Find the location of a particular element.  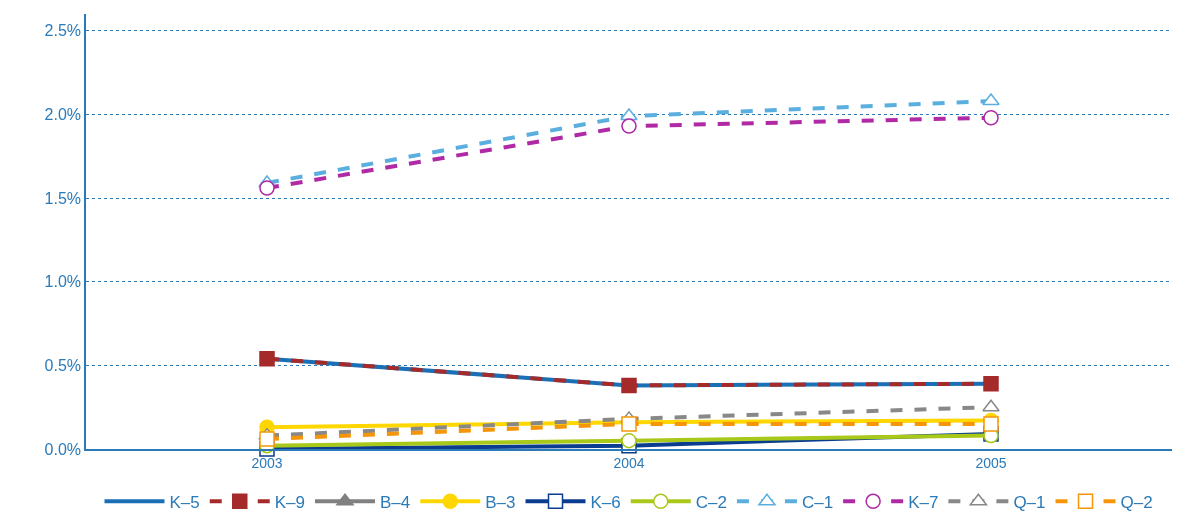

y-tick-label: 1.0% is located at coordinates (63, 282).